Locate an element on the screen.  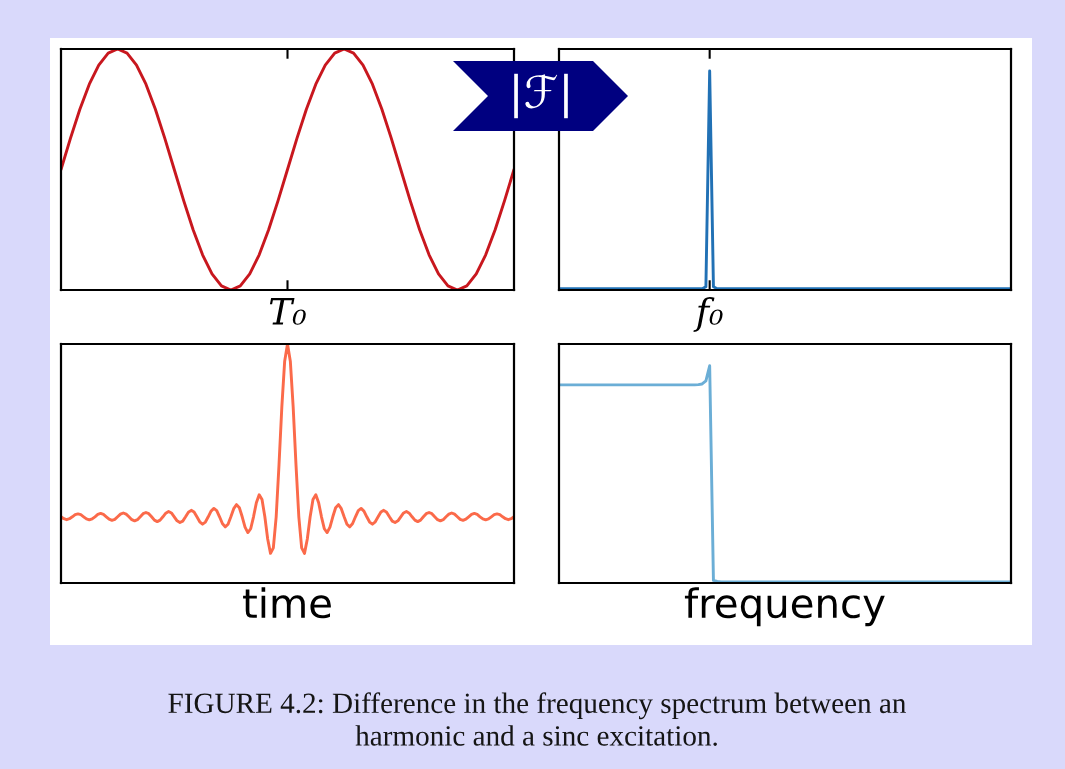
x-axis-title: frequency is located at coordinates (784, 607).